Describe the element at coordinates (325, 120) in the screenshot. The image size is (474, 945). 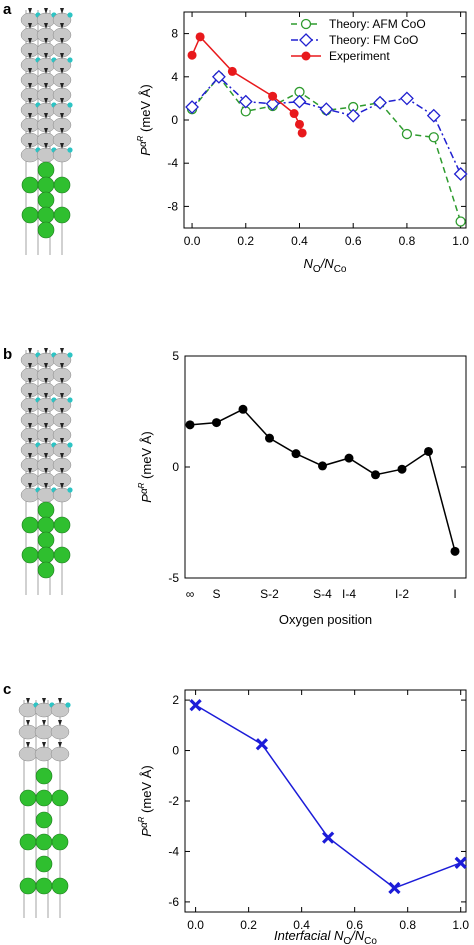
I see `plot-frame` at that location.